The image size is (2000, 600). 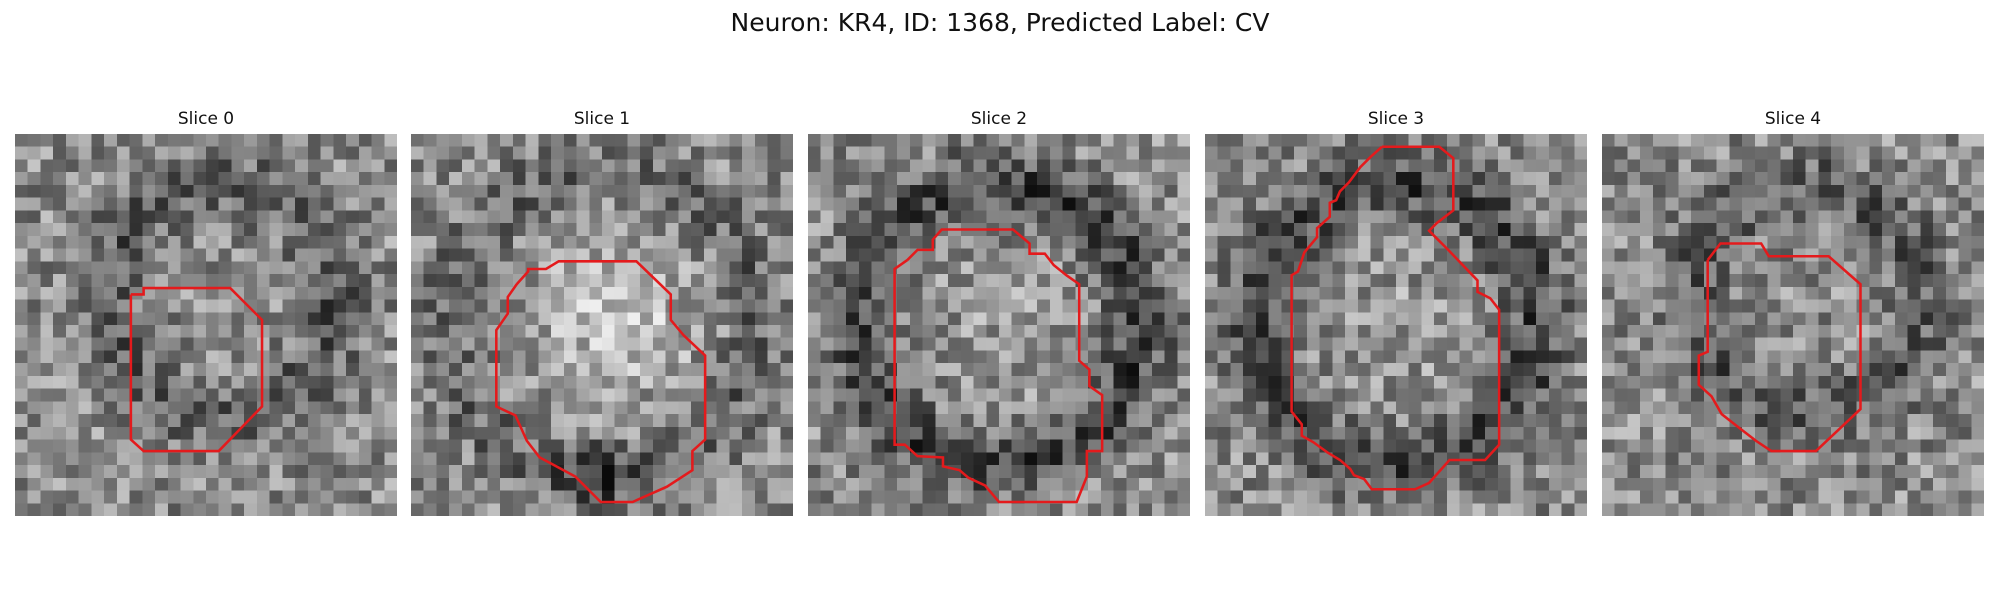 I want to click on slice-panel-0: Slice 0, so click(x=206, y=312).